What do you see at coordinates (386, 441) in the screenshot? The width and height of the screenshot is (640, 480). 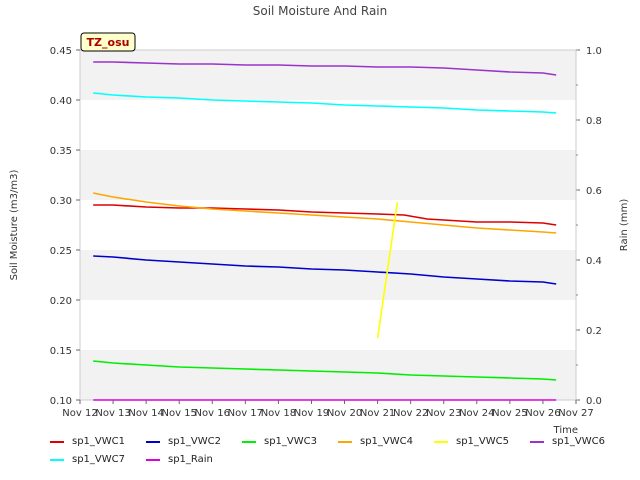 I see `legend-label: sp1_VWC4` at bounding box center [386, 441].